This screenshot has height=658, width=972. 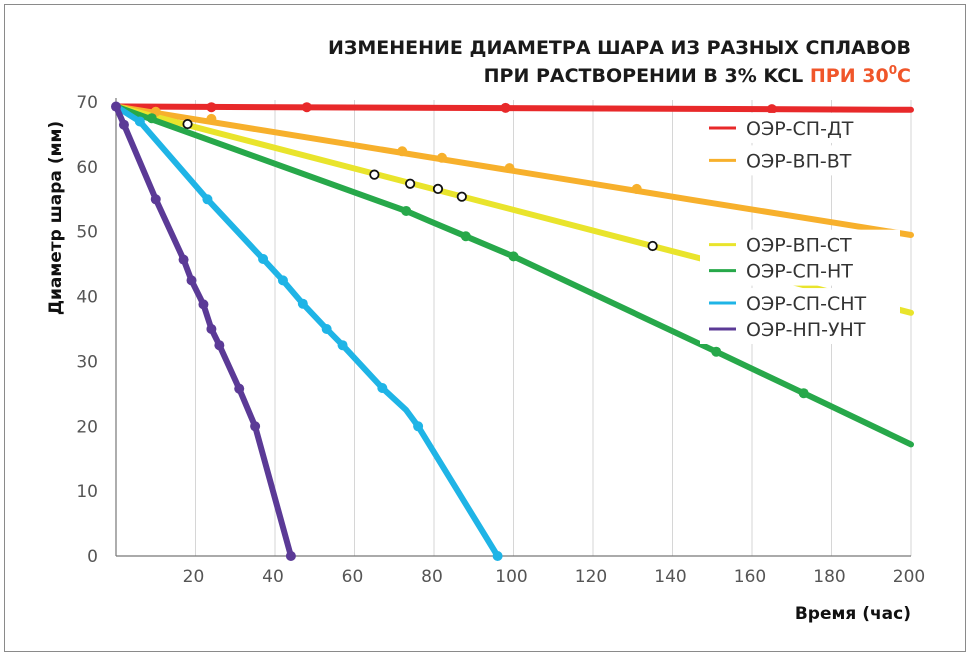 What do you see at coordinates (893, 70) in the screenshot?
I see `title-line-2-sup: 0` at bounding box center [893, 70].